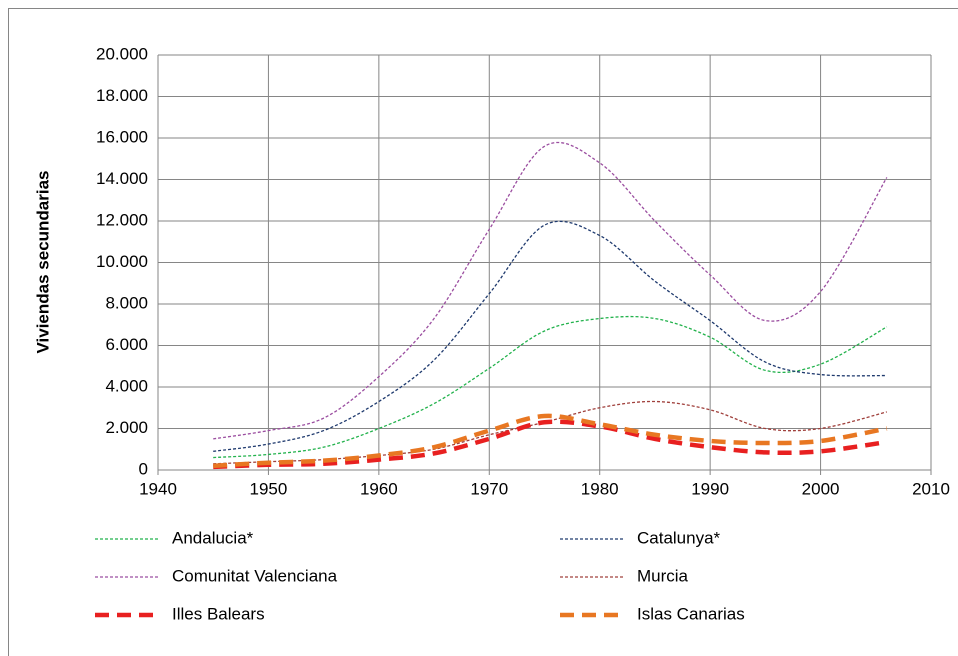 The image size is (958, 656). What do you see at coordinates (126, 344) in the screenshot?
I see `y-tick-label: 6.000` at bounding box center [126, 344].